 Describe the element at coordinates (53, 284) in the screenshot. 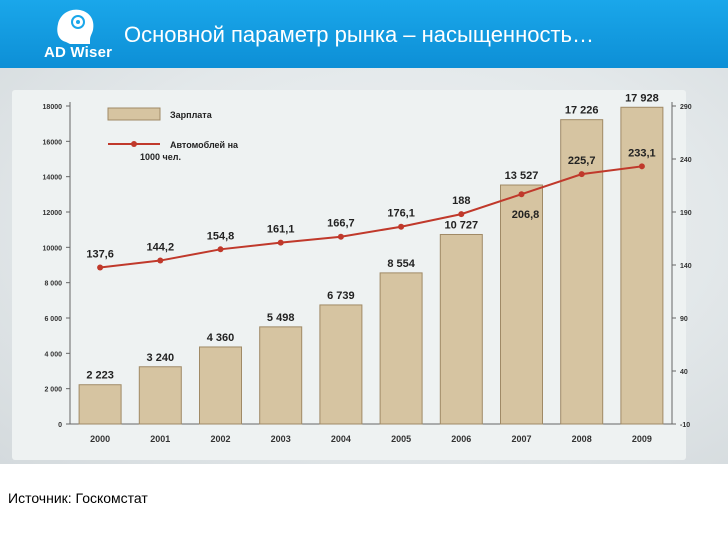

I see `left-tick-label: 8 000` at that location.